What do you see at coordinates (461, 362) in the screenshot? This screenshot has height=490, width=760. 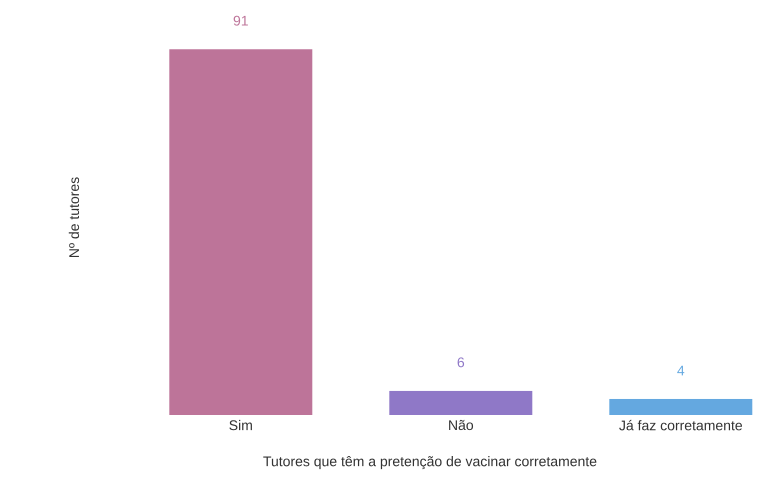 I see `data-label: 6` at bounding box center [461, 362].